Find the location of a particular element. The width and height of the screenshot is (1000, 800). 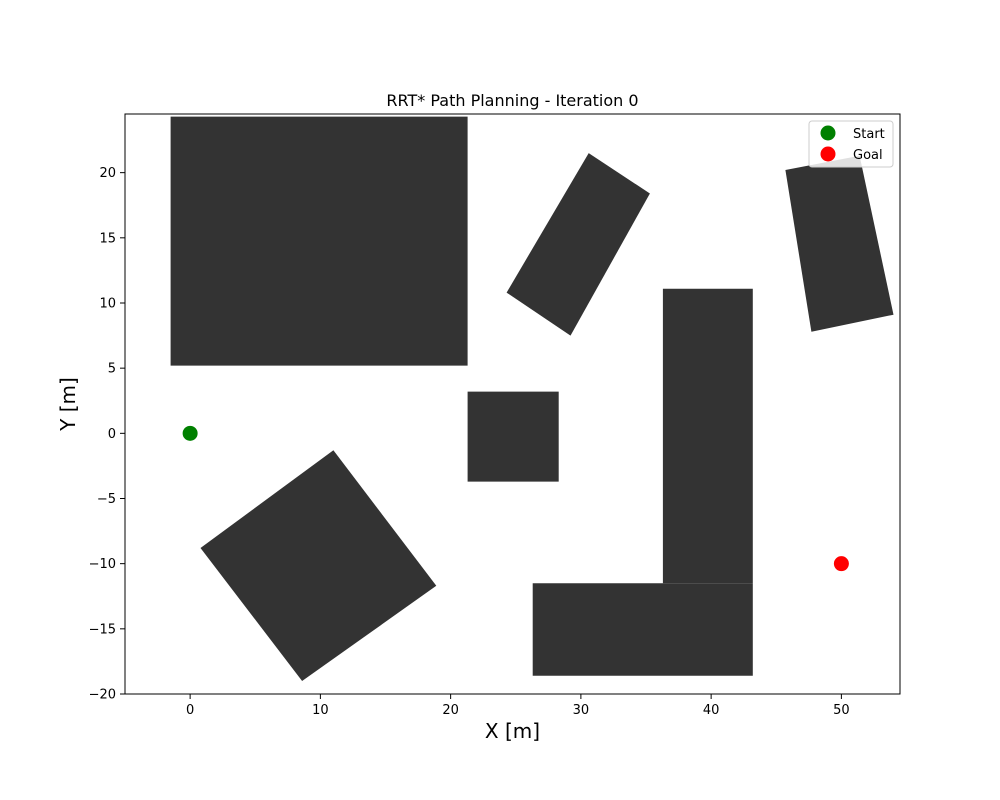

y-tick-label: −5 is located at coordinates (106, 499).